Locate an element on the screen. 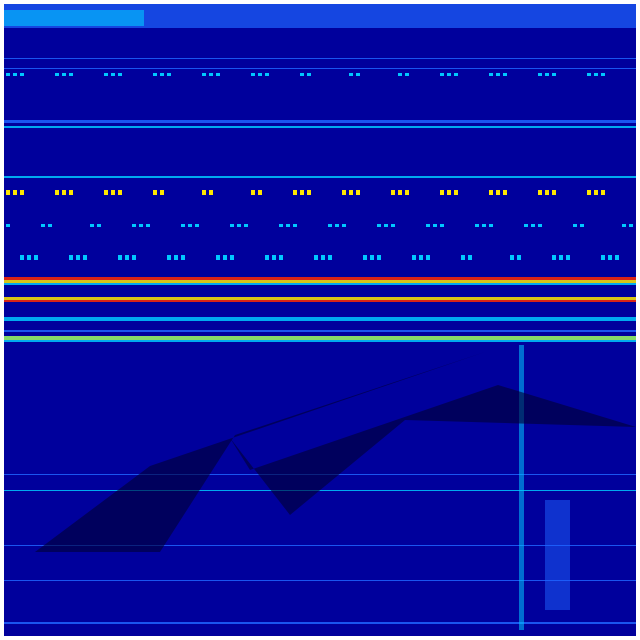 This screenshot has height=640, width=640. top-band-bright is located at coordinates (74, 18).